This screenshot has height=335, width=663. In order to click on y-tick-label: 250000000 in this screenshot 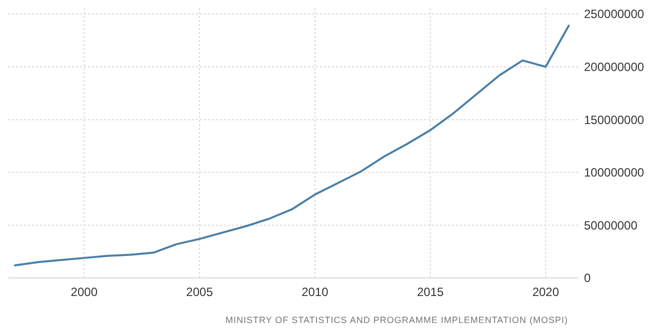, I will do `click(614, 14)`.